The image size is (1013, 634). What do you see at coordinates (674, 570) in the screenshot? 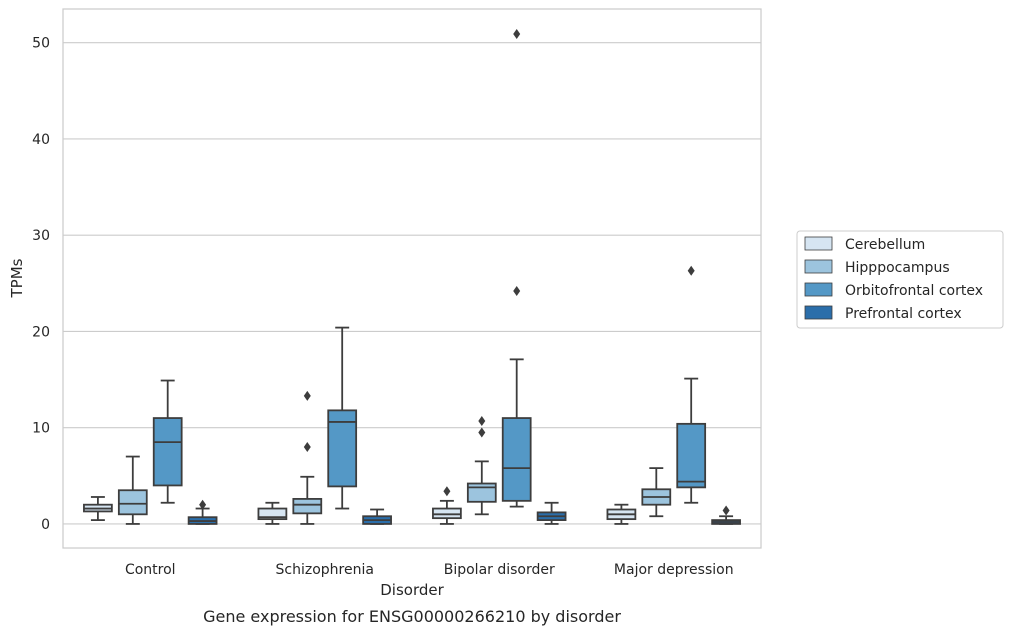
I see `x-tick-label: Major depression` at bounding box center [674, 570].